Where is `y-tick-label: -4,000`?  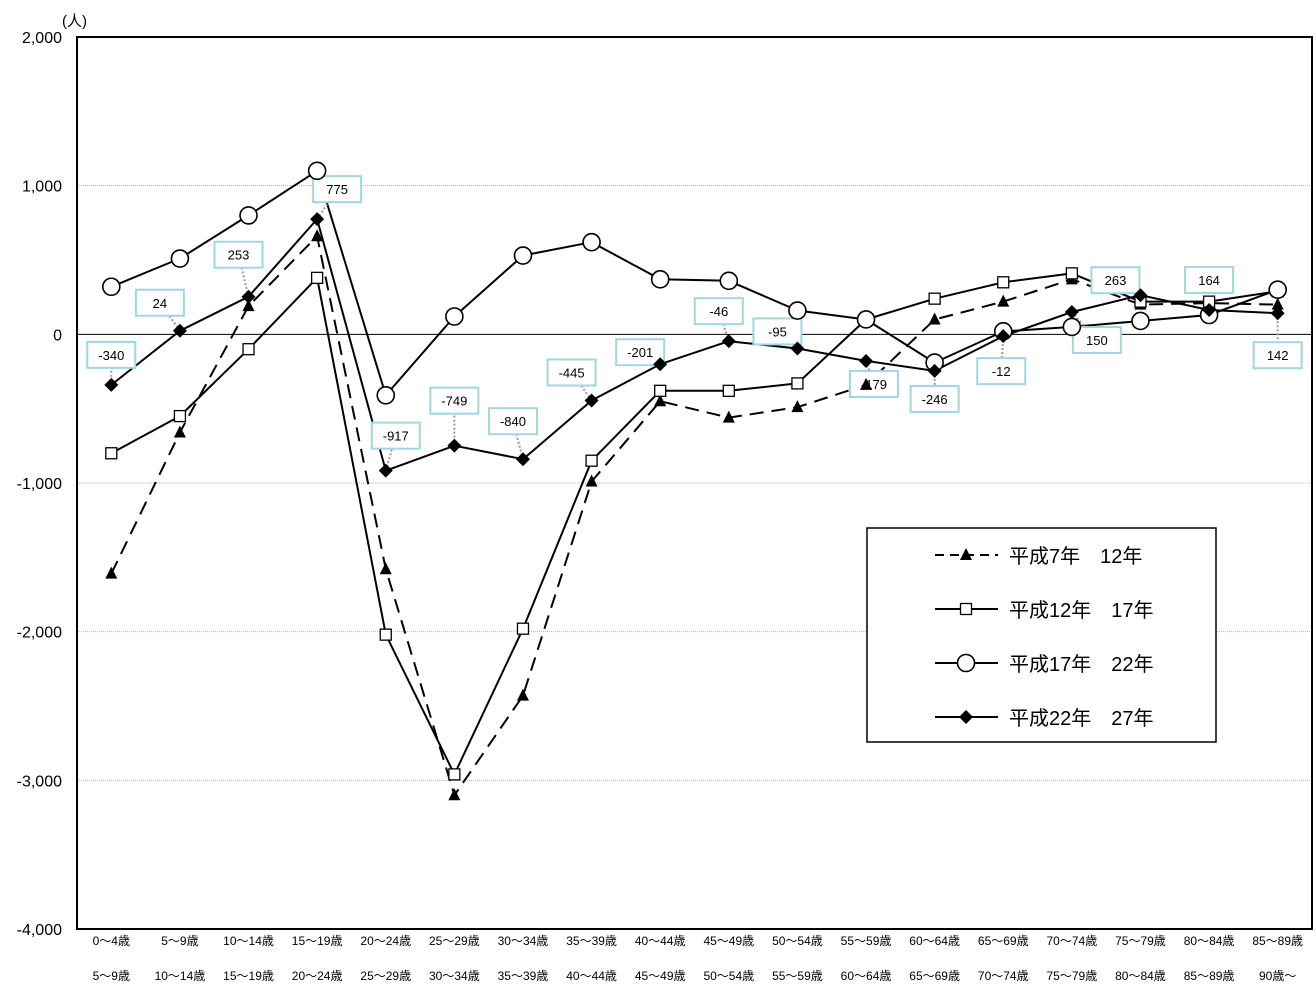 y-tick-label: -4,000 is located at coordinates (39, 930).